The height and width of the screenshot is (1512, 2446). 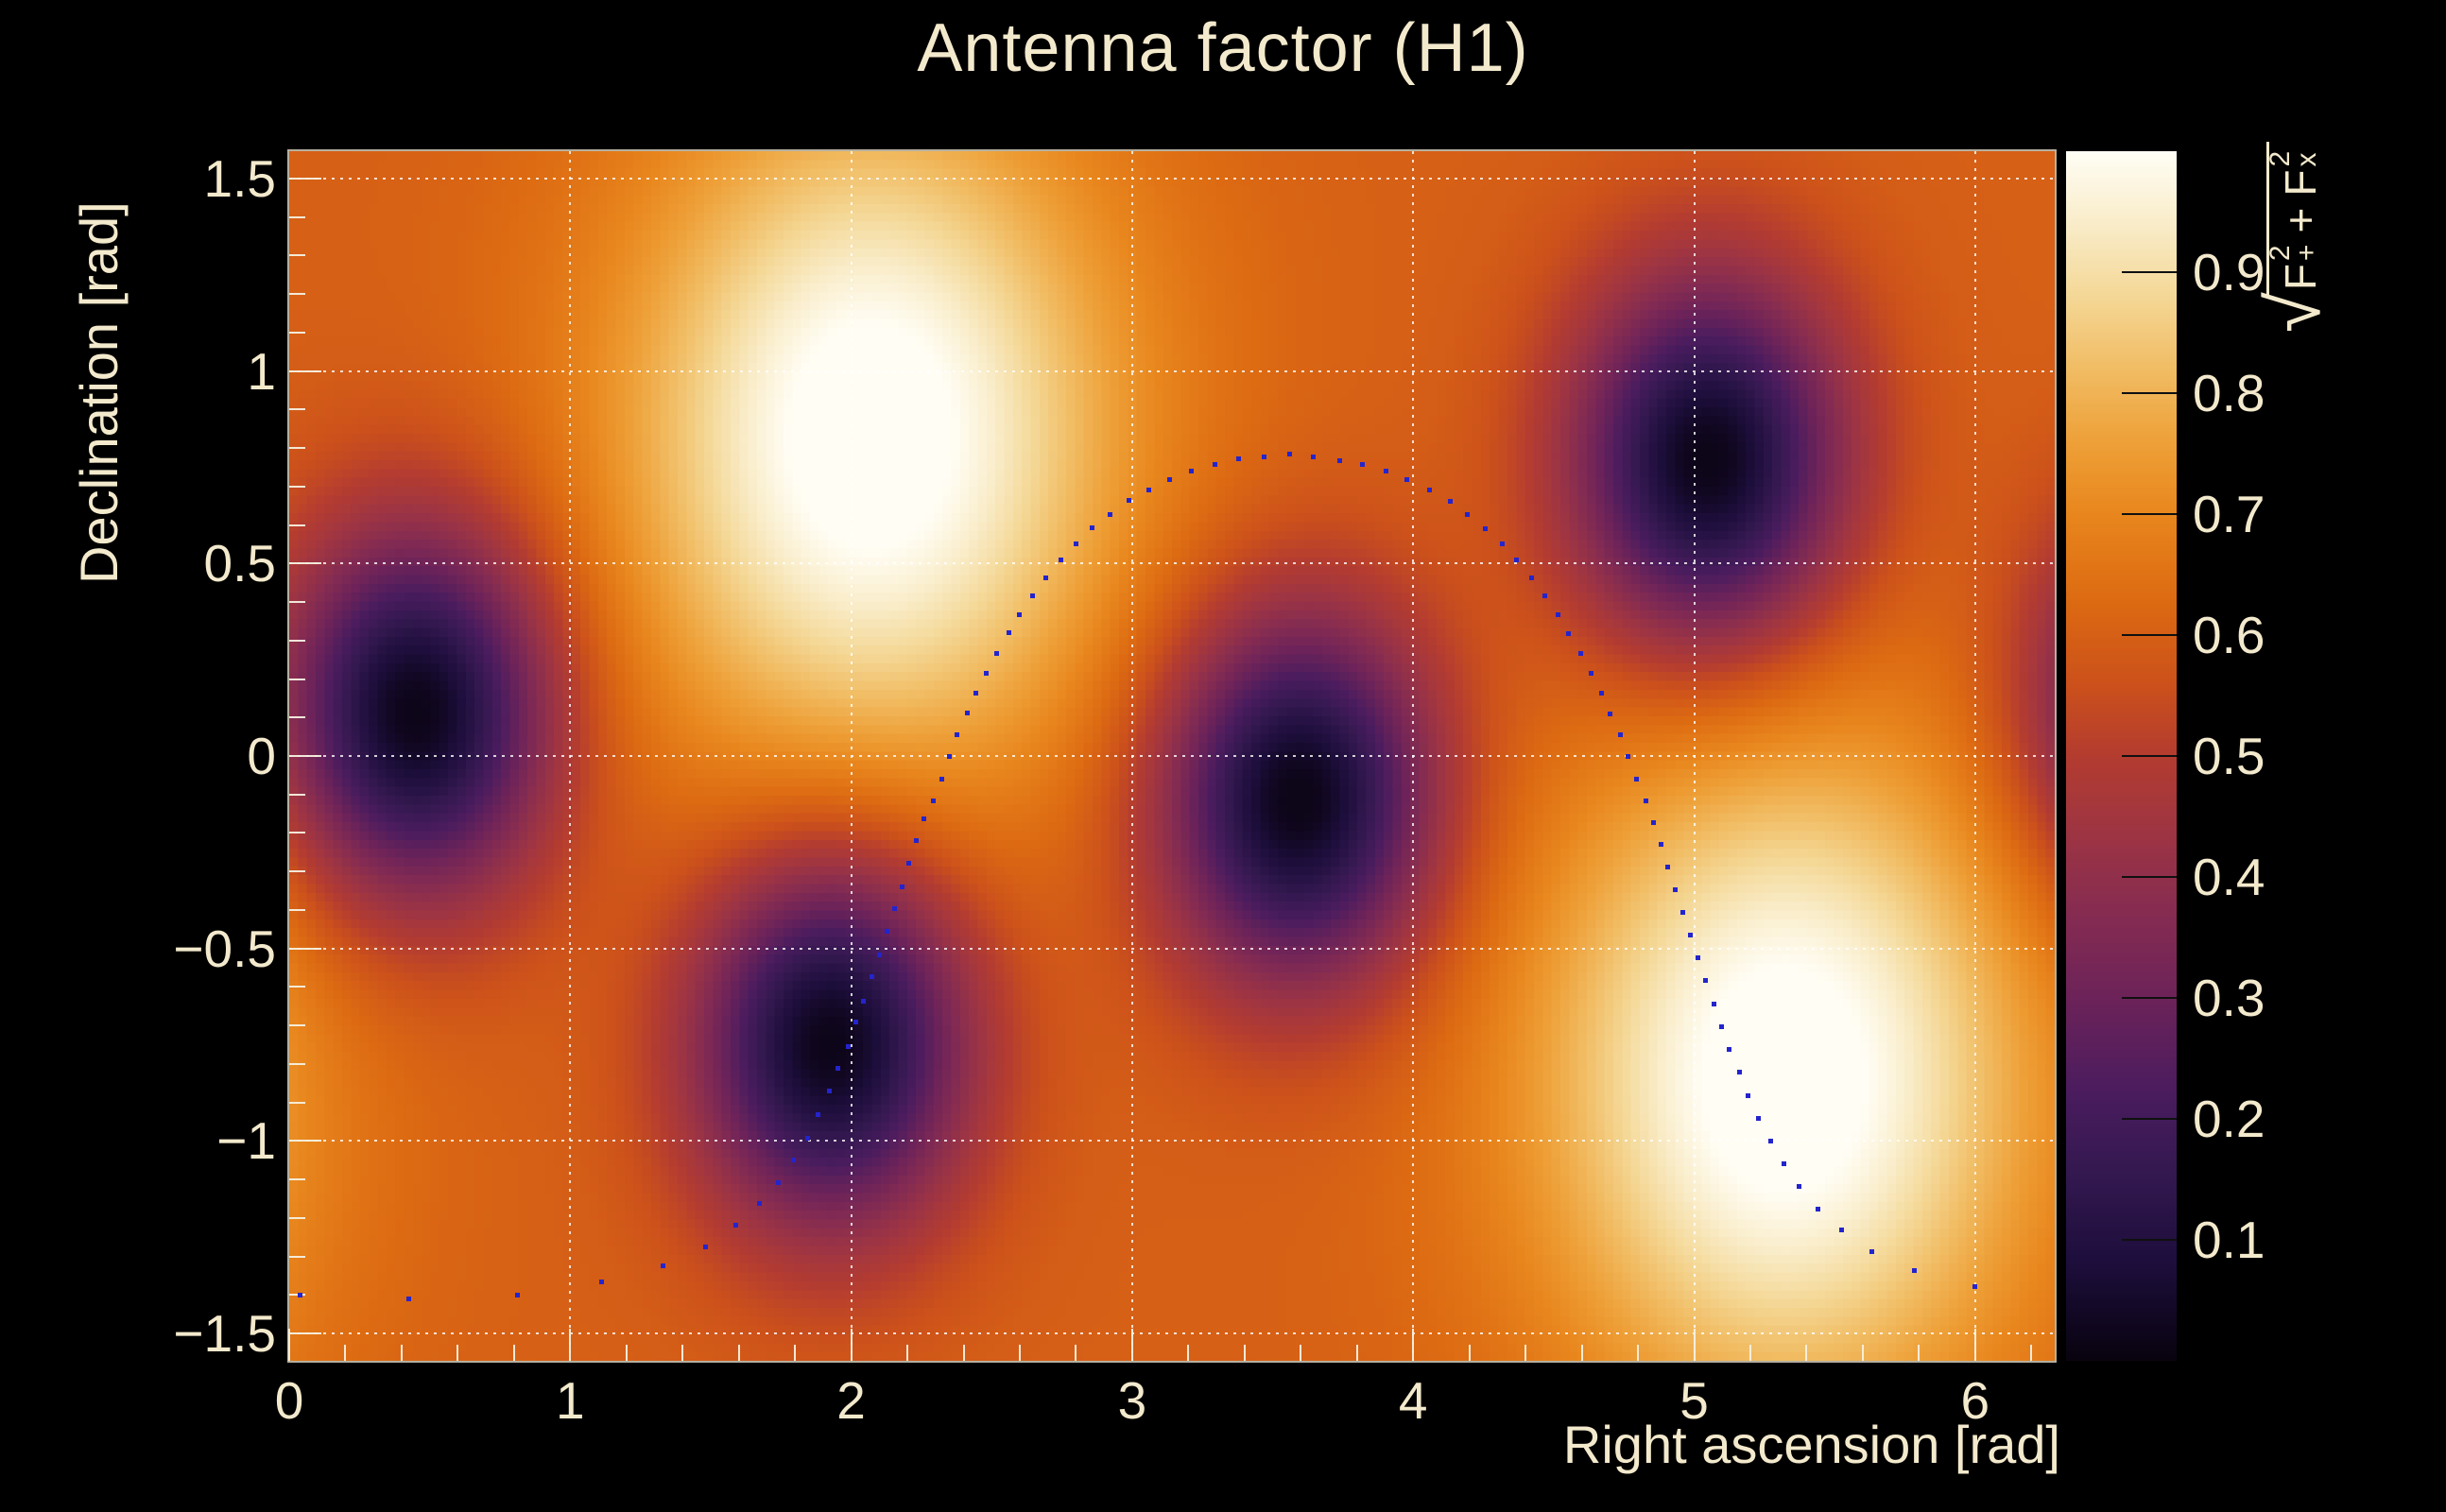 What do you see at coordinates (851, 1400) in the screenshot?
I see `x-tick-label: 2` at bounding box center [851, 1400].